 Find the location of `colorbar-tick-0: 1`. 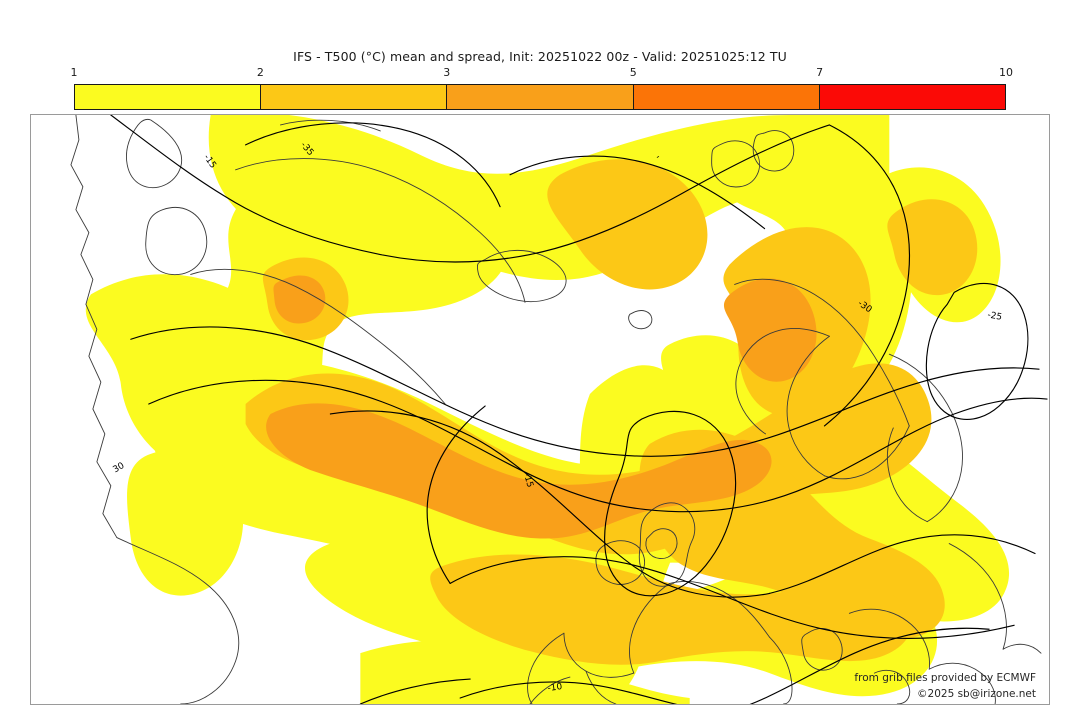

colorbar-tick-0: 1 is located at coordinates (74, 72).